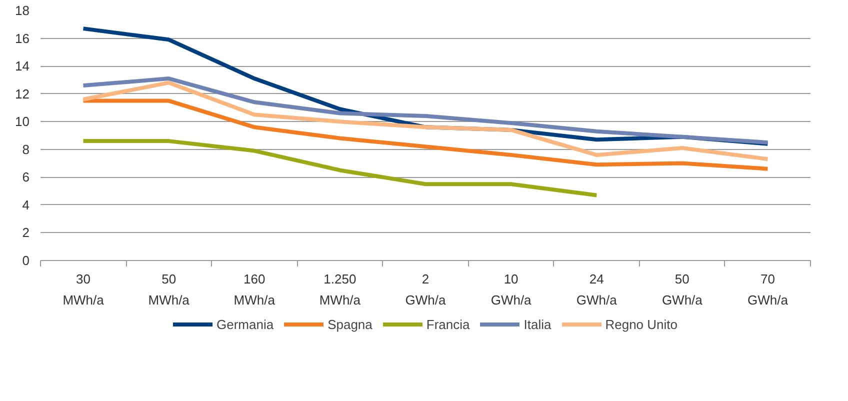 Image resolution: width=848 pixels, height=401 pixels. What do you see at coordinates (22, 10) in the screenshot?
I see `y-tick-label: 18` at bounding box center [22, 10].